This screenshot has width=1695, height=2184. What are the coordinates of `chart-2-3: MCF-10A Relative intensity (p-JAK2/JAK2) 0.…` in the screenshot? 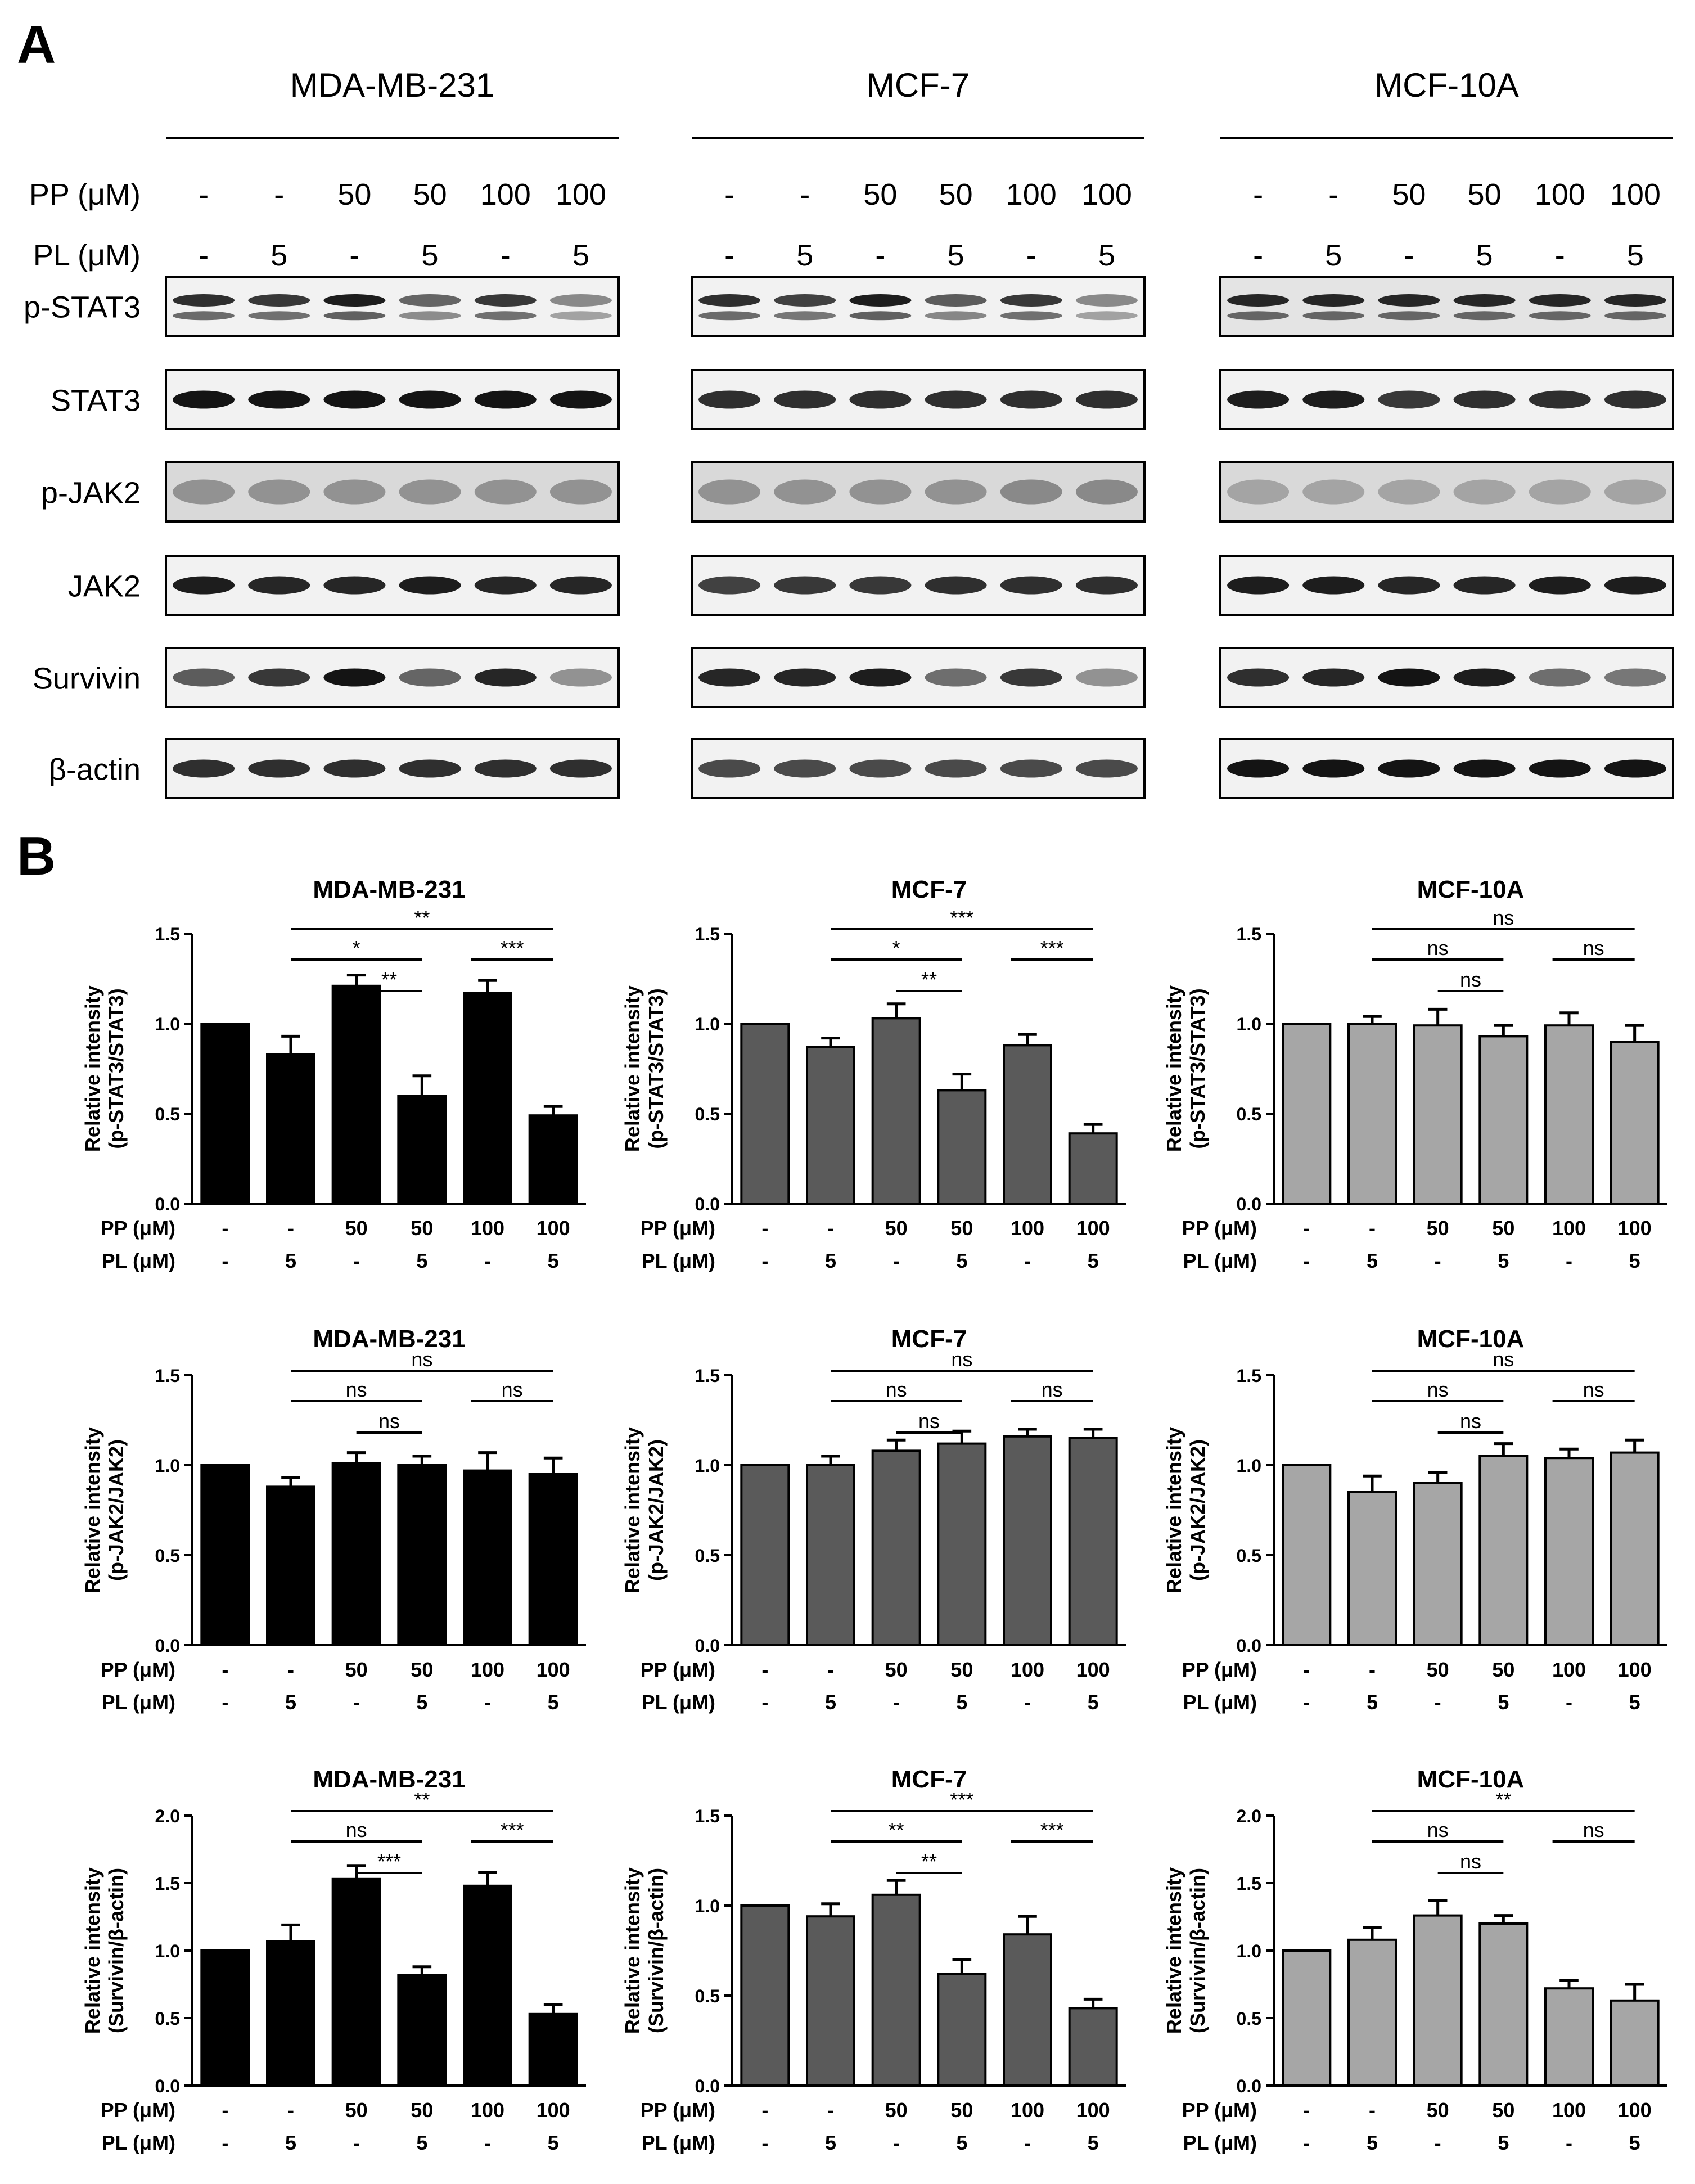 It's located at (1414, 1519).